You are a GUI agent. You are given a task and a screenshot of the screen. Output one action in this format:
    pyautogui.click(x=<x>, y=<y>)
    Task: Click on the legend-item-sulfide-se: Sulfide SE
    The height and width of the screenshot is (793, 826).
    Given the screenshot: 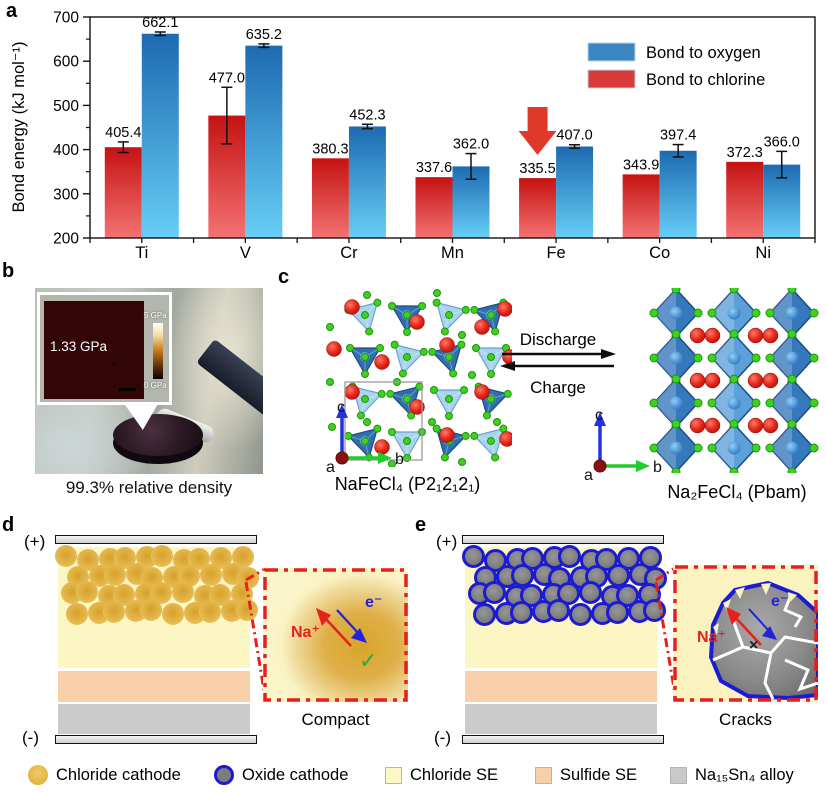 What is the action you would take?
    pyautogui.click(x=586, y=775)
    